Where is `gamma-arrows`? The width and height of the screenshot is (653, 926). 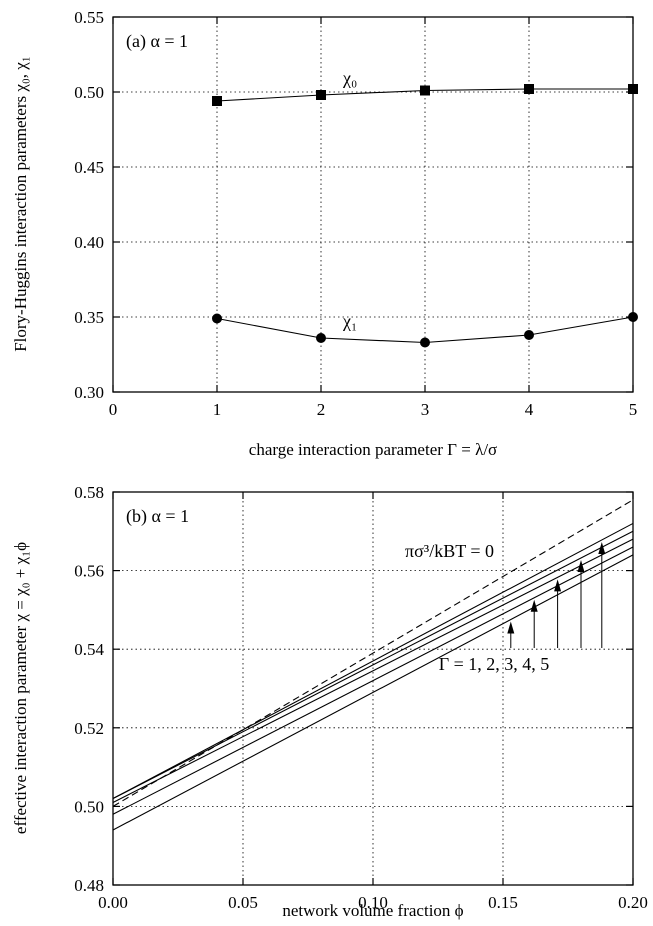
gamma-arrows is located at coordinates (556, 594).